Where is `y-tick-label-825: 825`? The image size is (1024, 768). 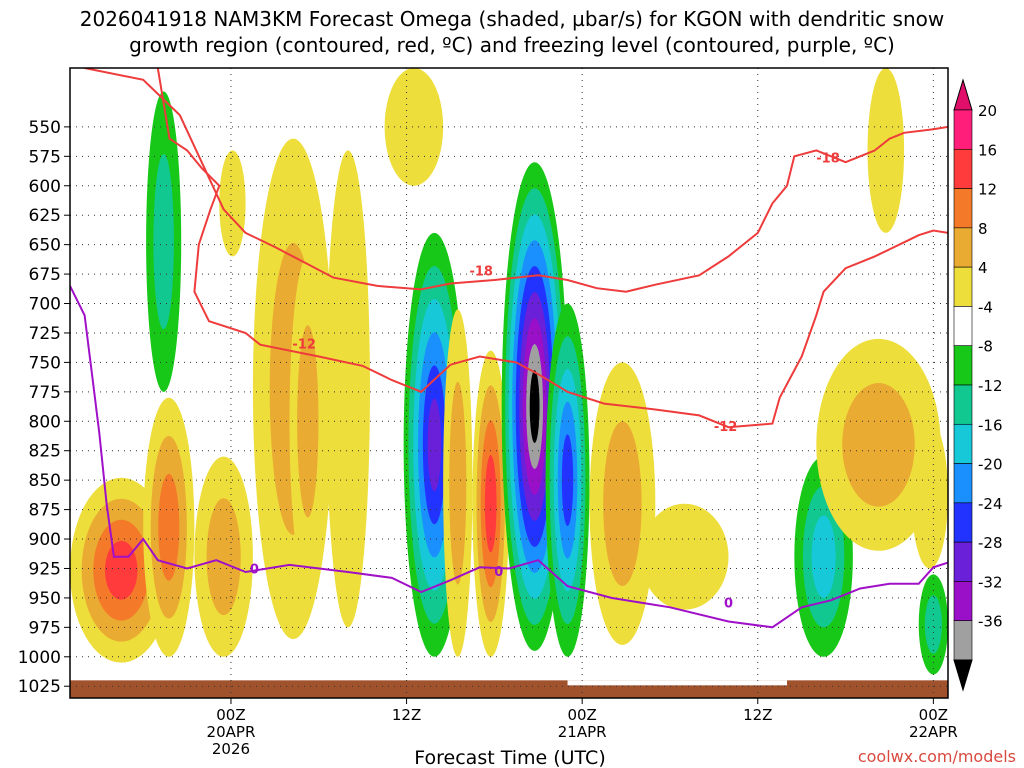 y-tick-label-825: 825 is located at coordinates (45, 452).